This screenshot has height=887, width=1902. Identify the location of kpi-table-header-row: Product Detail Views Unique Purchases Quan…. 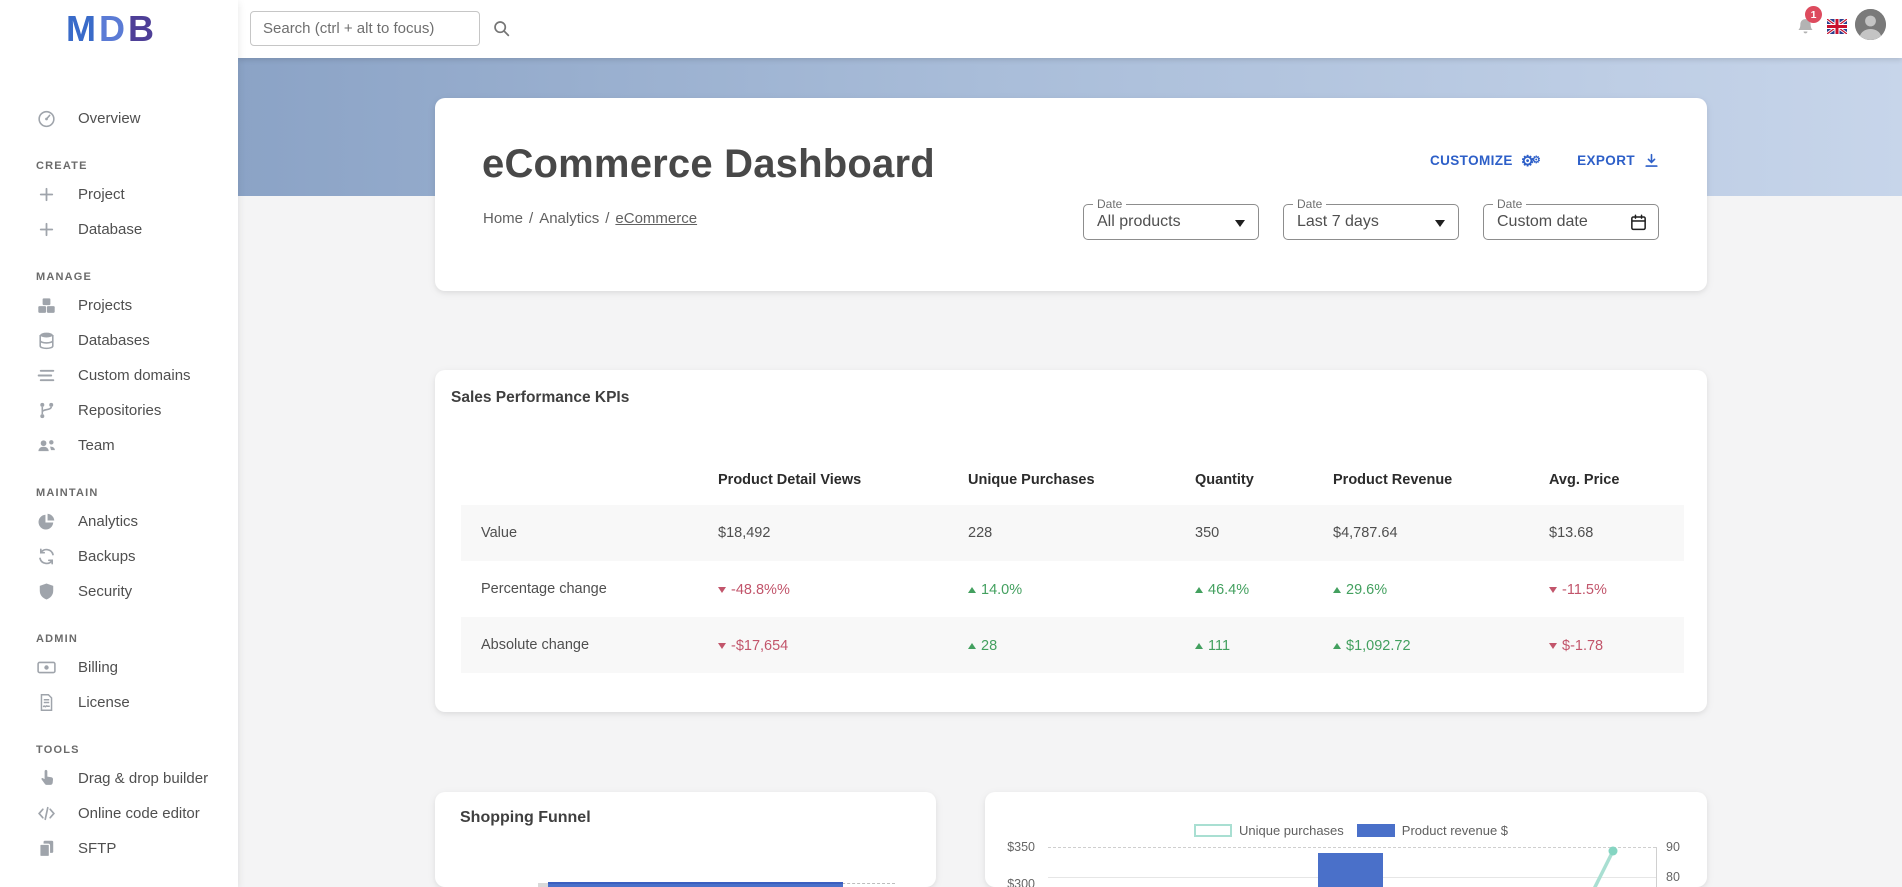
(1072, 480).